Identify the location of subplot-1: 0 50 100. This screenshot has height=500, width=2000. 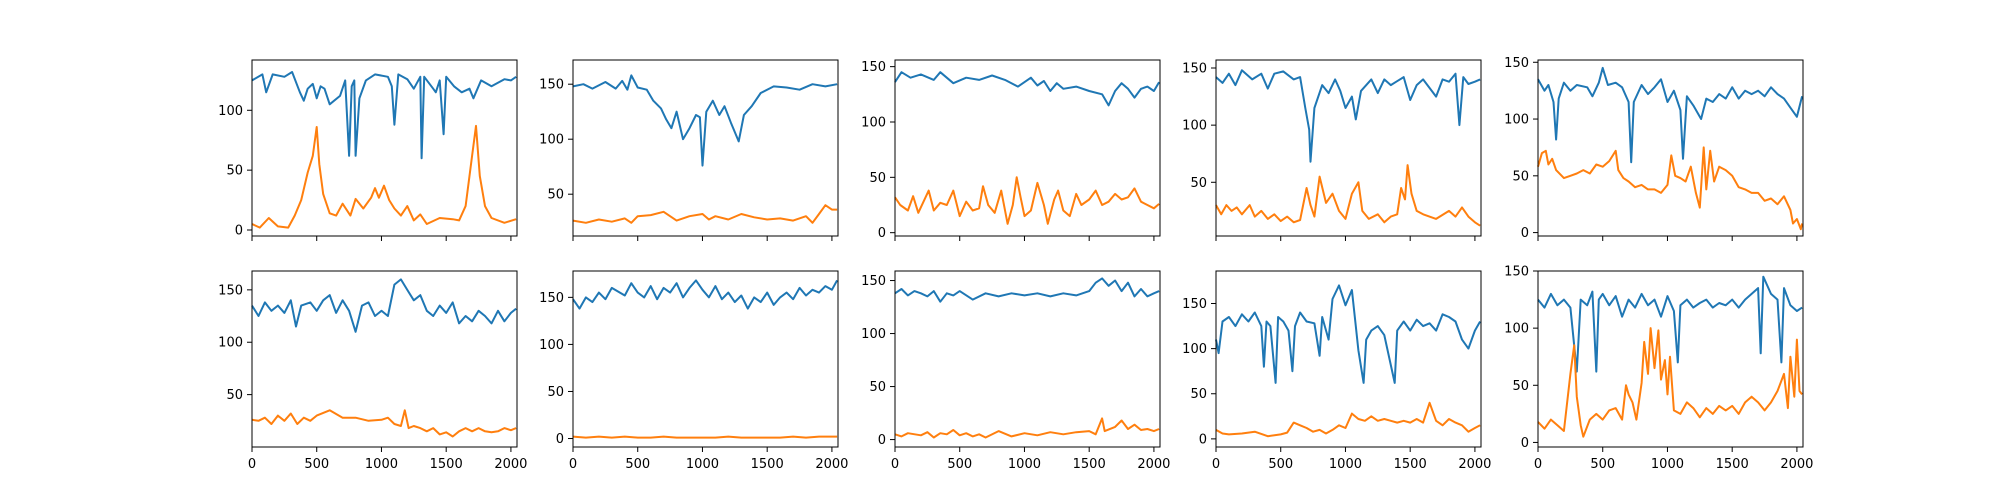
(368, 150).